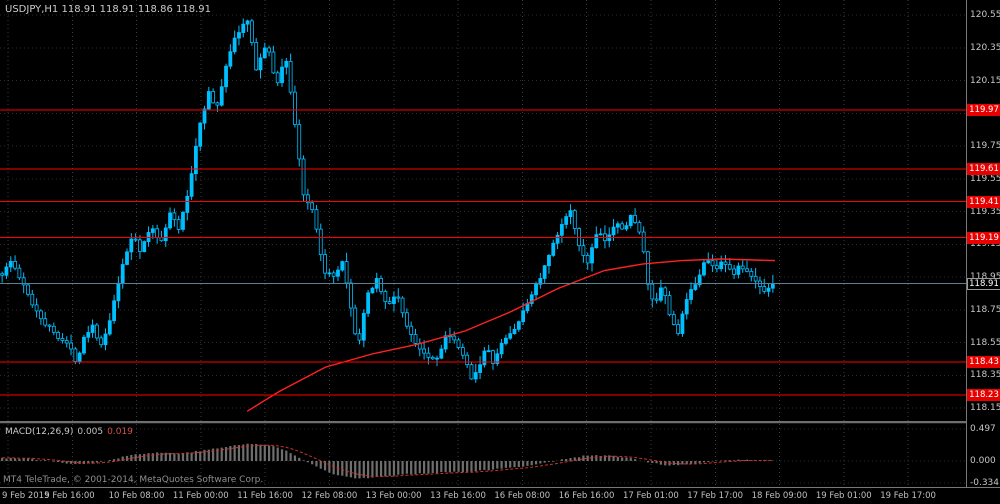 This screenshot has width=1000, height=504. Describe the element at coordinates (985, 408) in the screenshot. I see `y-axis-tick: 118.15` at that location.